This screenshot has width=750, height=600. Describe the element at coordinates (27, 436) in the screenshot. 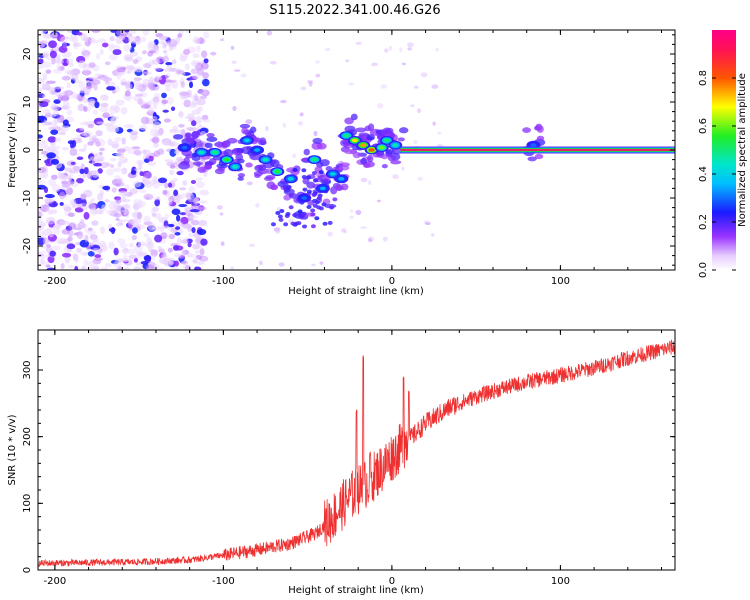

I see `y-tick-label: 200` at that location.